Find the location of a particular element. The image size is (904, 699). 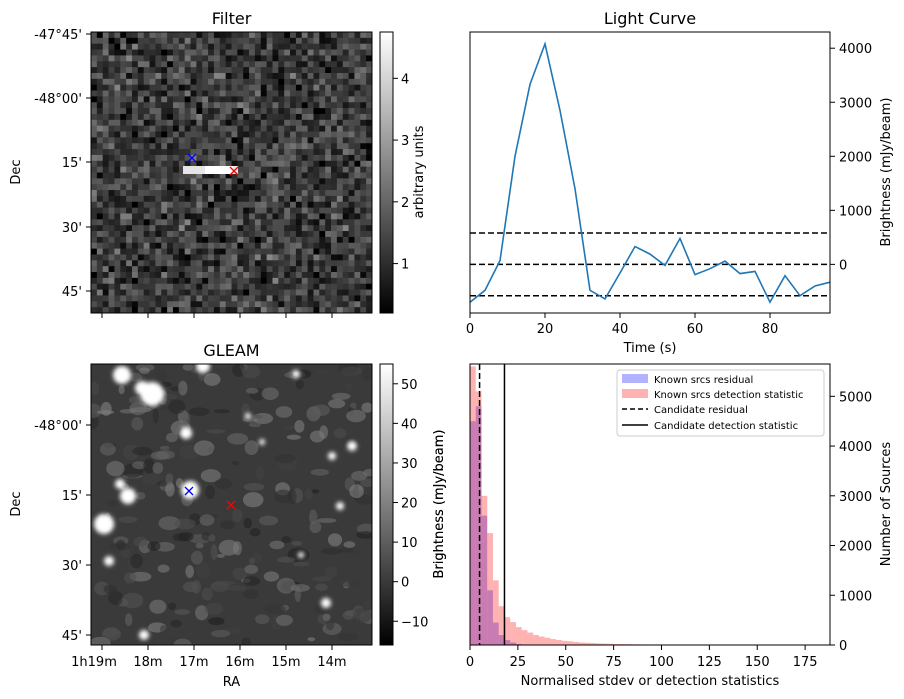

filter-marker-red-x is located at coordinates (234, 171).